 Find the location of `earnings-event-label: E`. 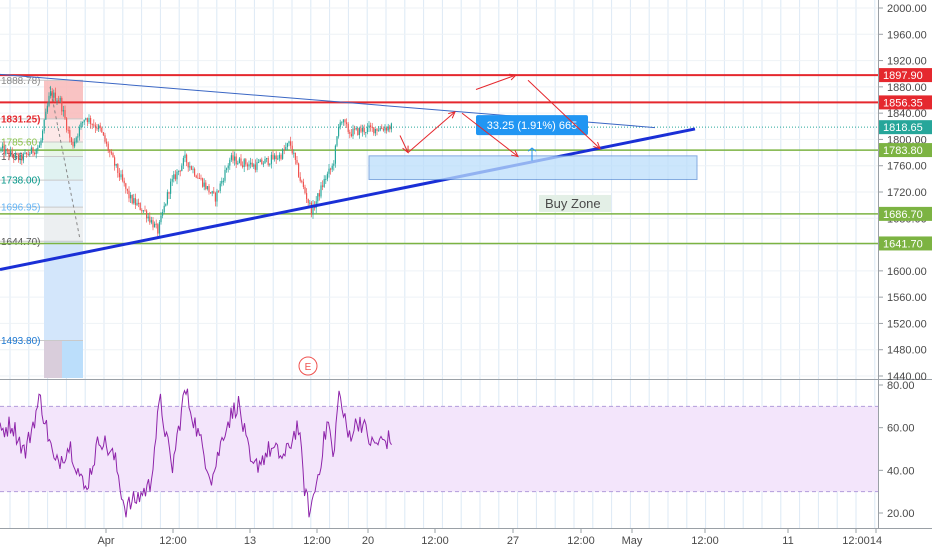

earnings-event-label: E is located at coordinates (308, 367).